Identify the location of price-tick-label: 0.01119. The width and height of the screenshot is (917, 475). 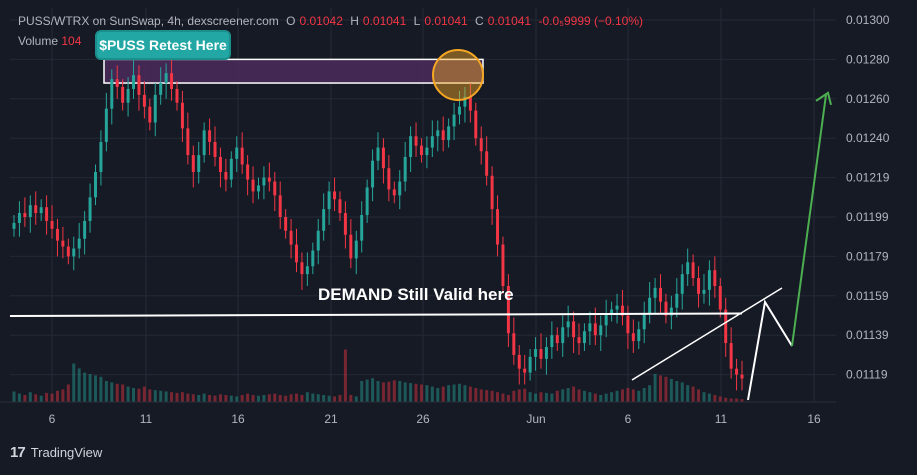
(867, 375).